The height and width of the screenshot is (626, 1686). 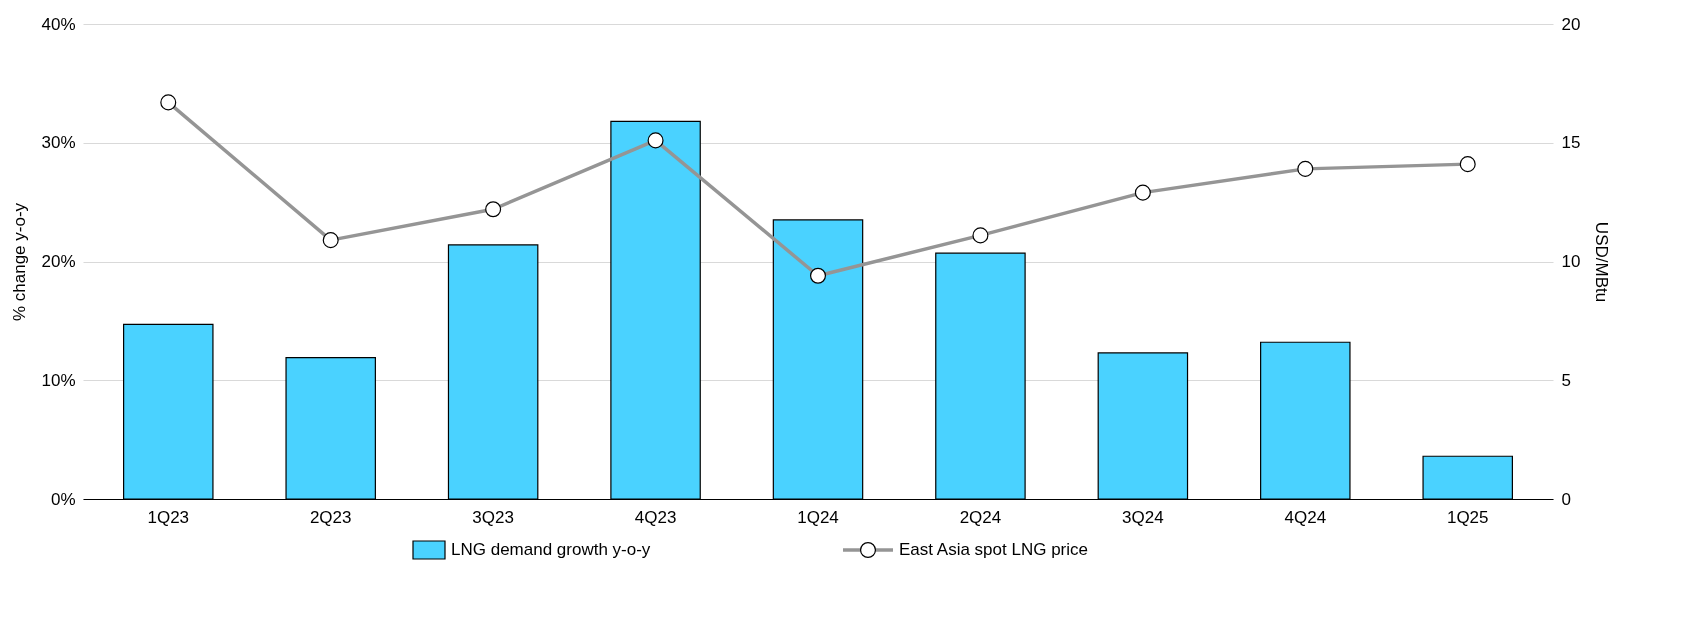 What do you see at coordinates (1566, 499) in the screenshot?
I see `y2-tick-label: 0` at bounding box center [1566, 499].